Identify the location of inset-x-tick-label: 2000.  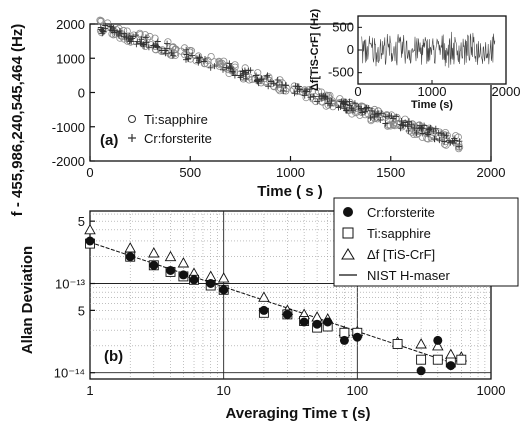
(506, 91).